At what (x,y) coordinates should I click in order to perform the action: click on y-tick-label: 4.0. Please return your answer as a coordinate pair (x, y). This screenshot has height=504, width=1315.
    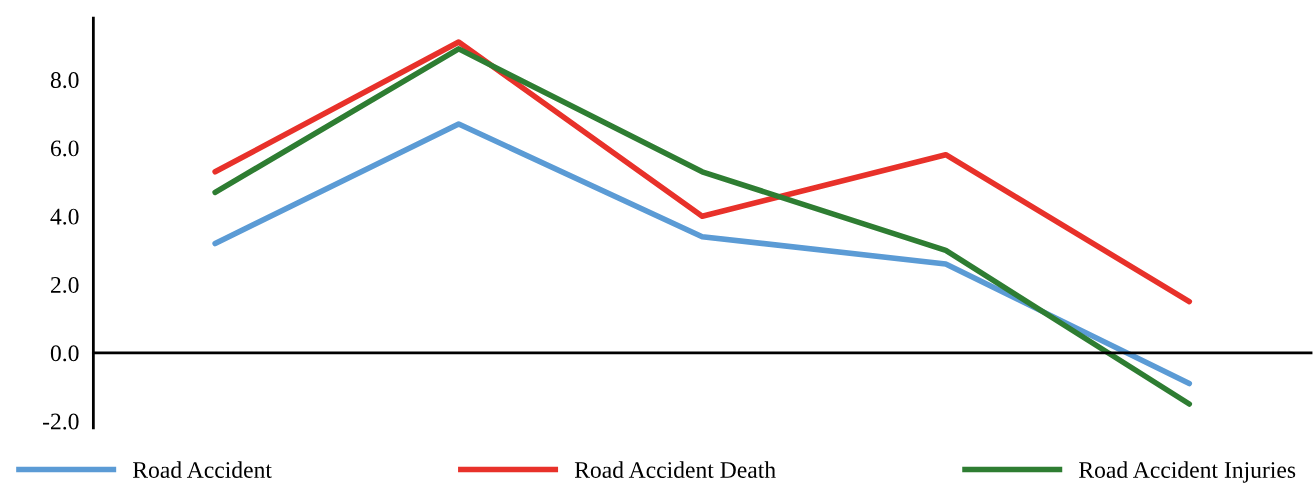
    Looking at the image, I should click on (64, 216).